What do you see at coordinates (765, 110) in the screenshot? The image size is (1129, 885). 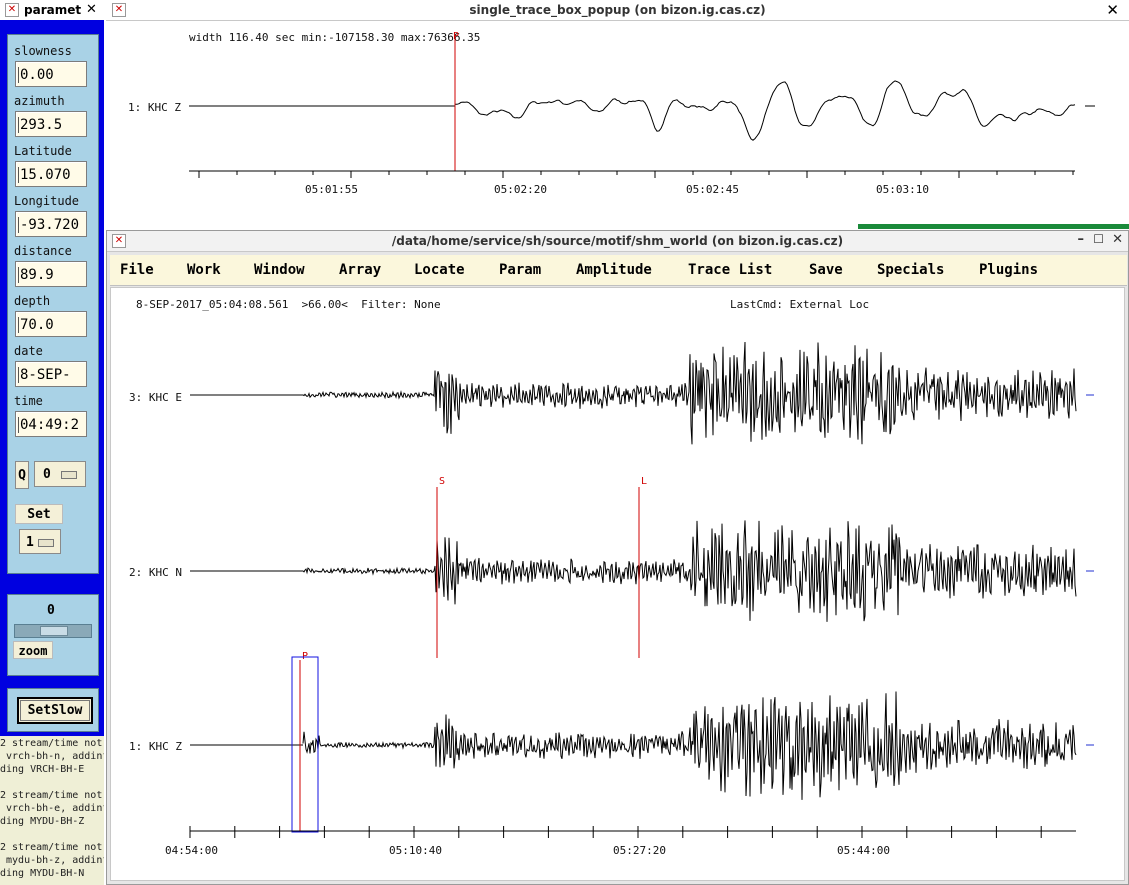 I see `popup-trace-waveform` at bounding box center [765, 110].